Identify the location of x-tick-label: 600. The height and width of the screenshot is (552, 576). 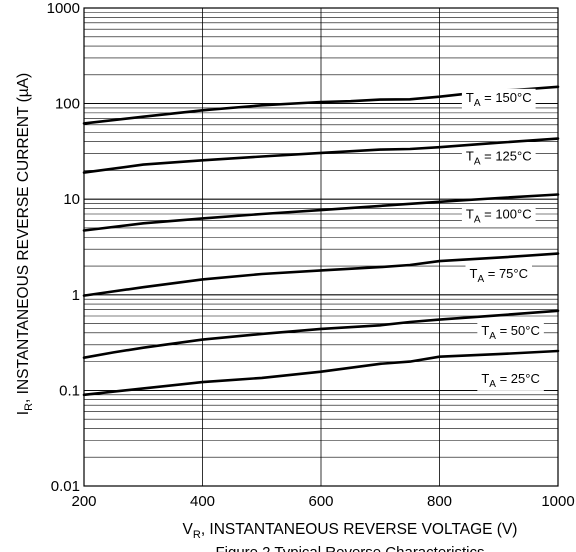
(320, 501).